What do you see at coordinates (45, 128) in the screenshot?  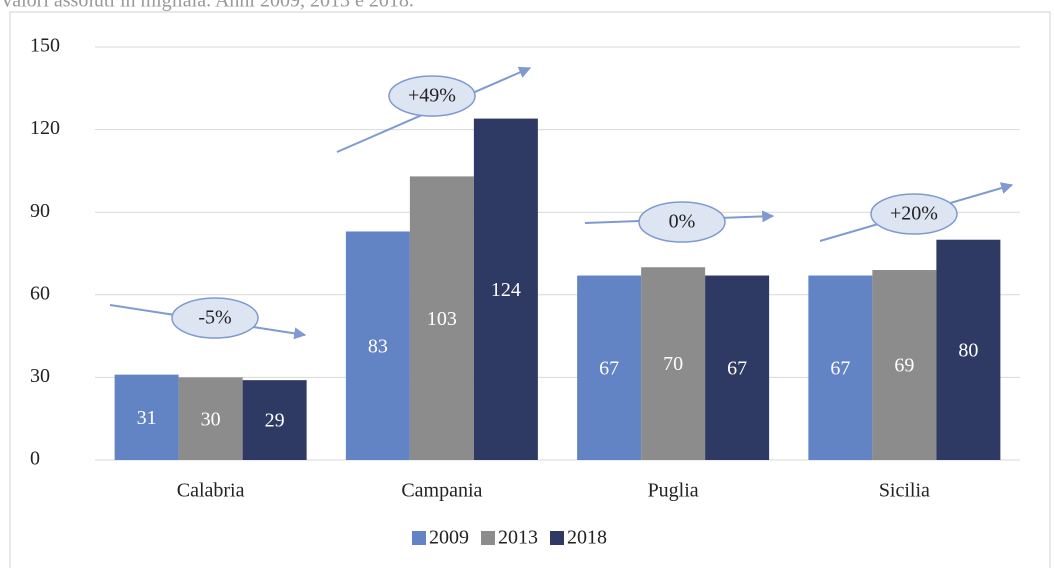 I see `y-tick-label: 120` at bounding box center [45, 128].